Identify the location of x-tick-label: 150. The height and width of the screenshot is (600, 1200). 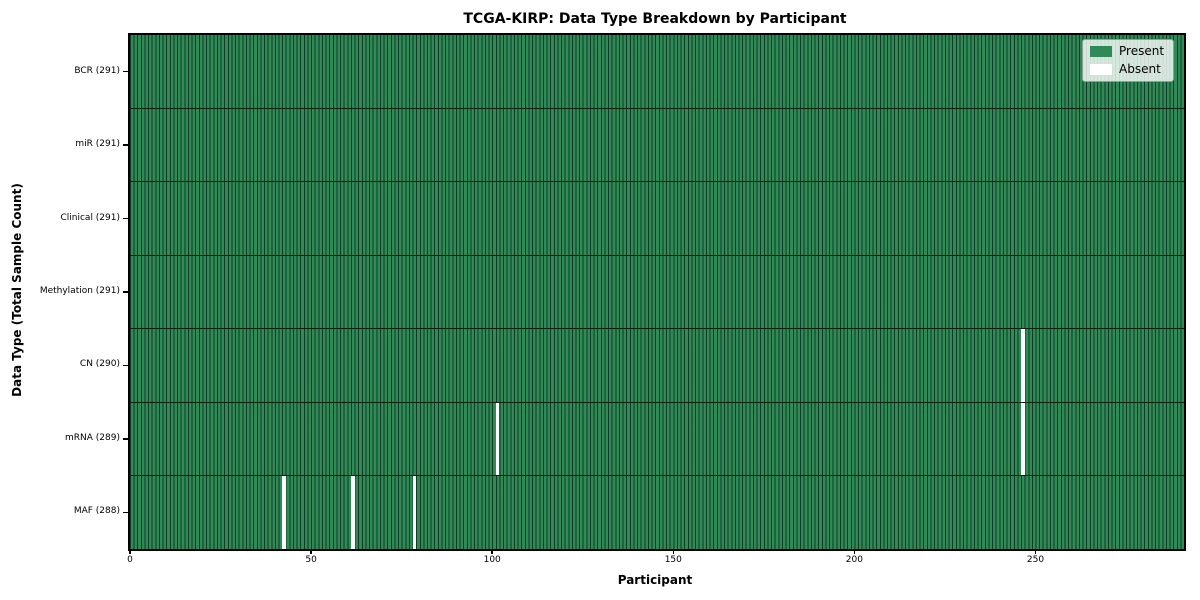
(673, 560).